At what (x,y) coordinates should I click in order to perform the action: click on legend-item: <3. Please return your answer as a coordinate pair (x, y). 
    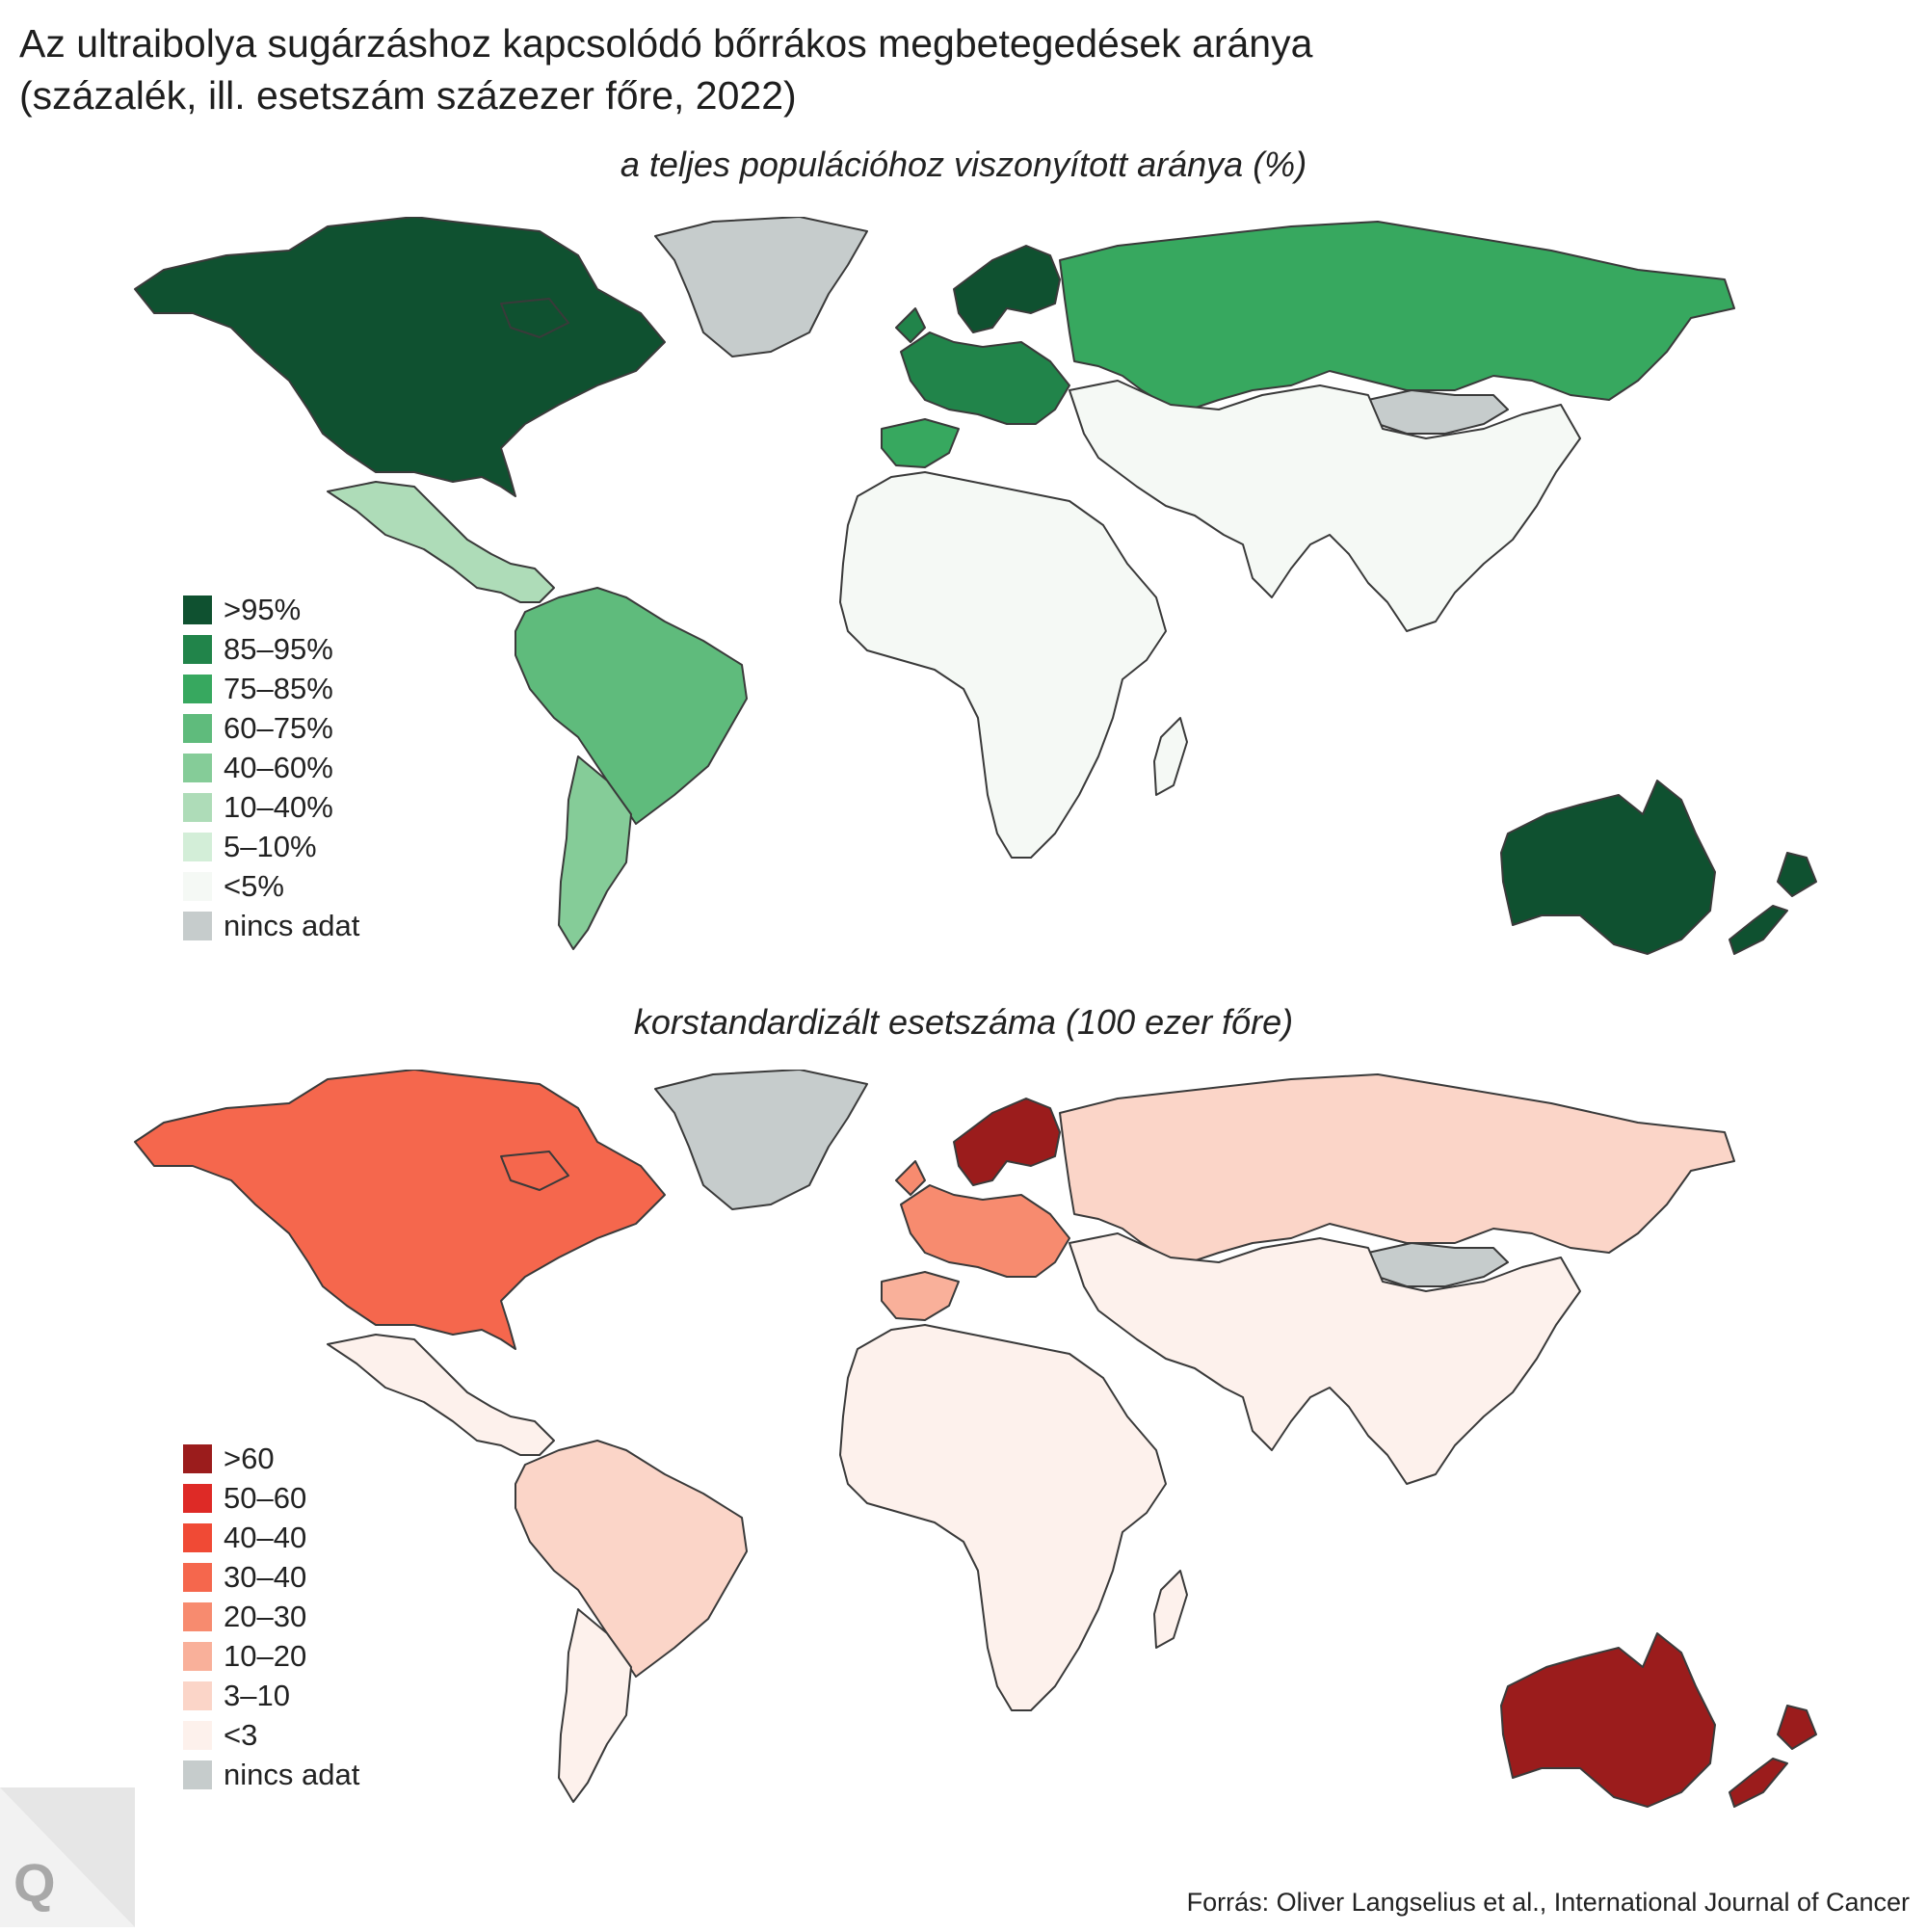
    Looking at the image, I should click on (271, 1735).